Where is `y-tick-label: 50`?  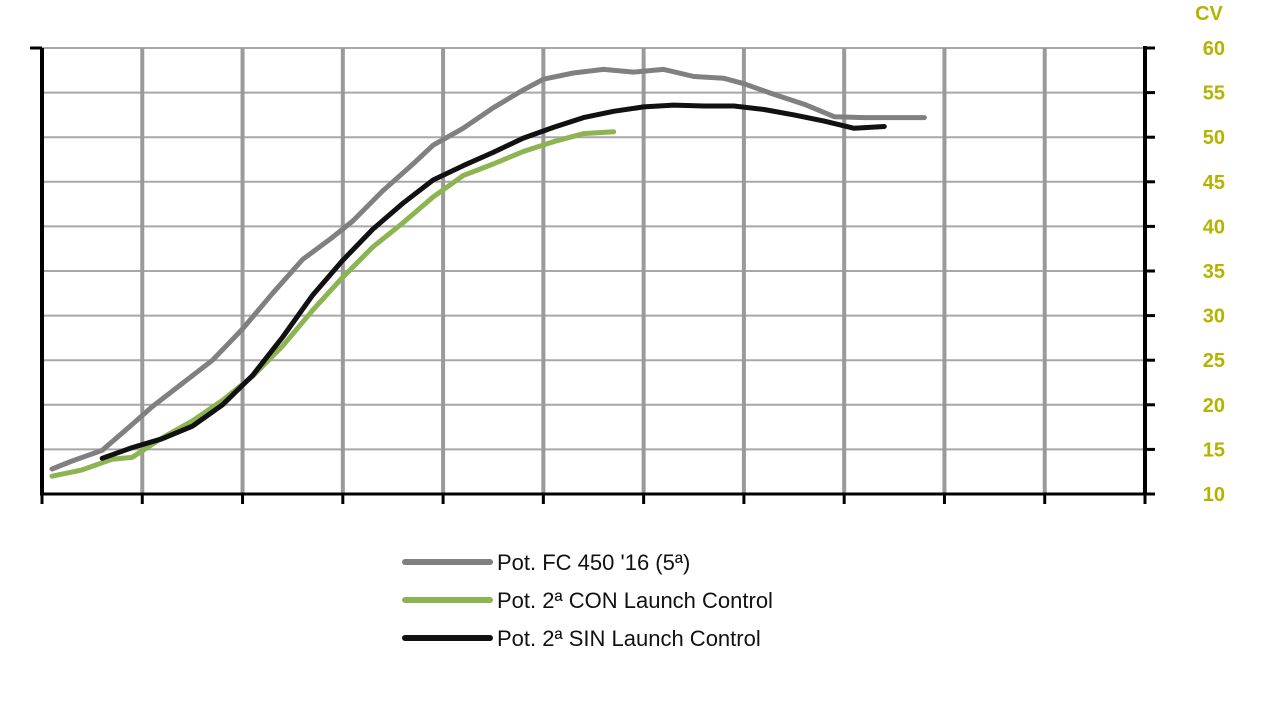 y-tick-label: 50 is located at coordinates (1214, 138).